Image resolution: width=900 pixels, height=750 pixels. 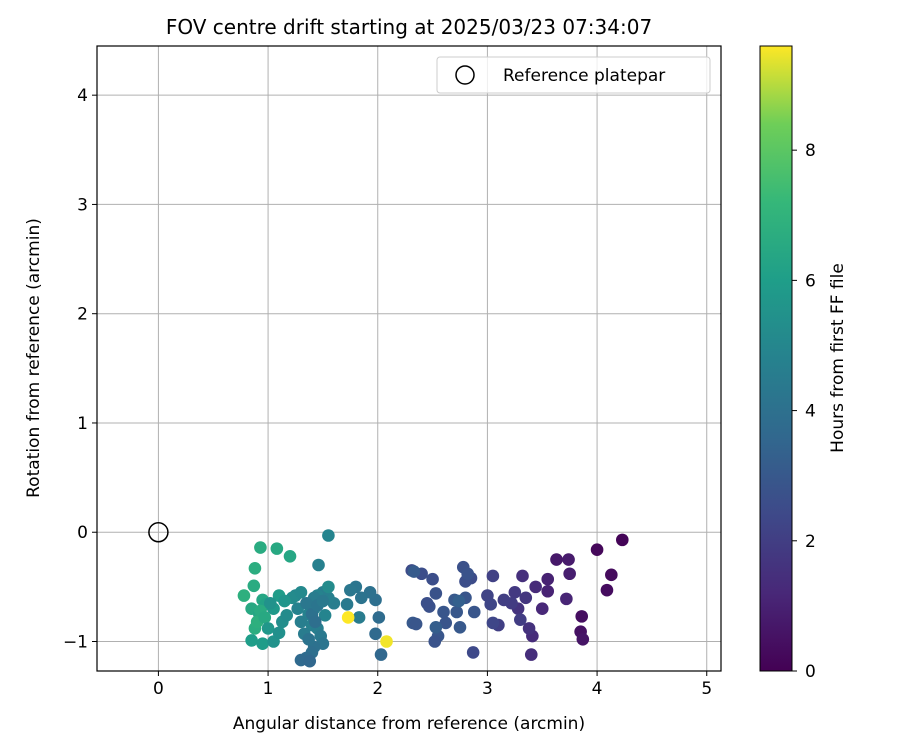 I want to click on data-points, so click(x=433, y=598).